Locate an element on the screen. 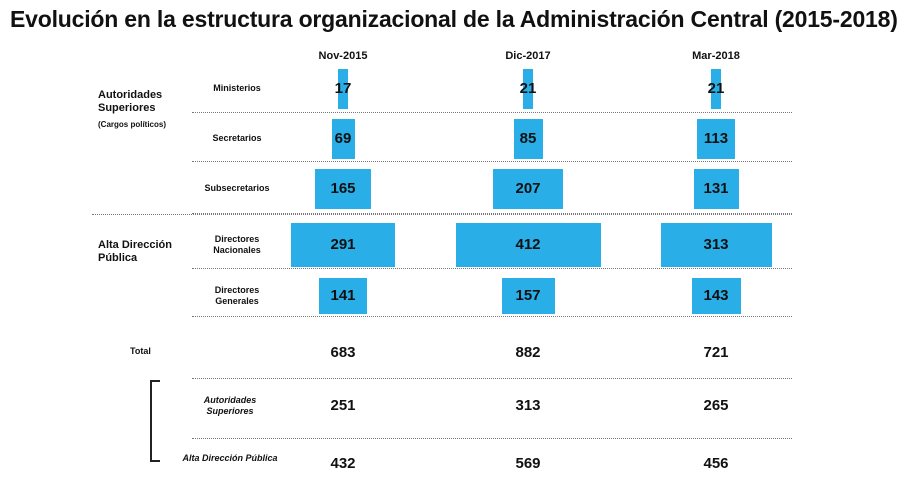 This screenshot has width=900, height=501. bar-value-0-2: 21 is located at coordinates (716, 88).